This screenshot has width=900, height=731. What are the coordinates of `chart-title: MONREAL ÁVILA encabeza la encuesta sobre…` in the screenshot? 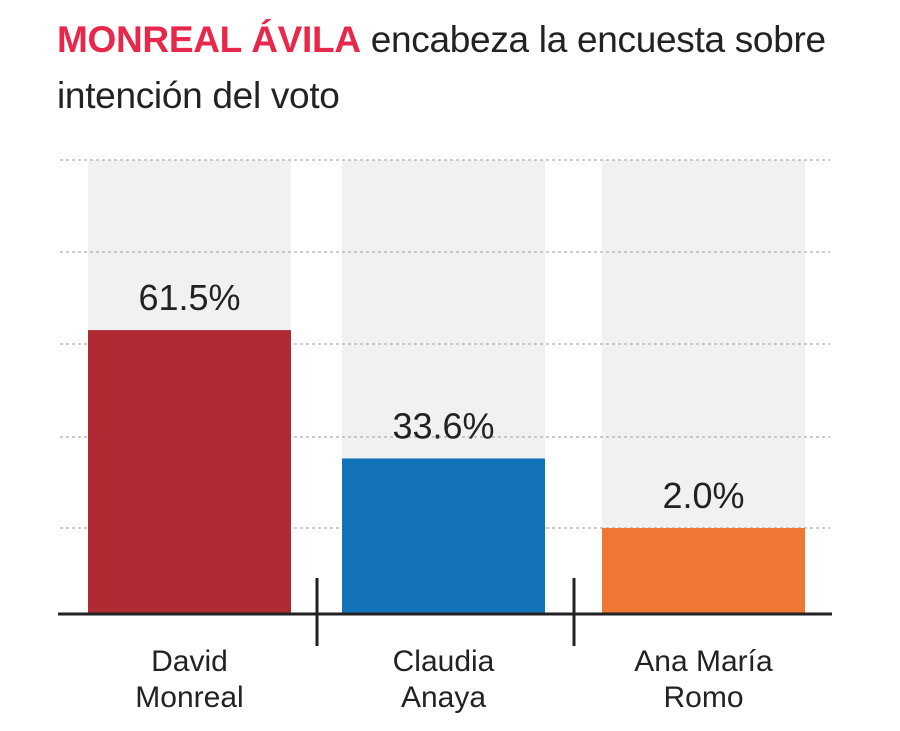 It's located at (467, 68).